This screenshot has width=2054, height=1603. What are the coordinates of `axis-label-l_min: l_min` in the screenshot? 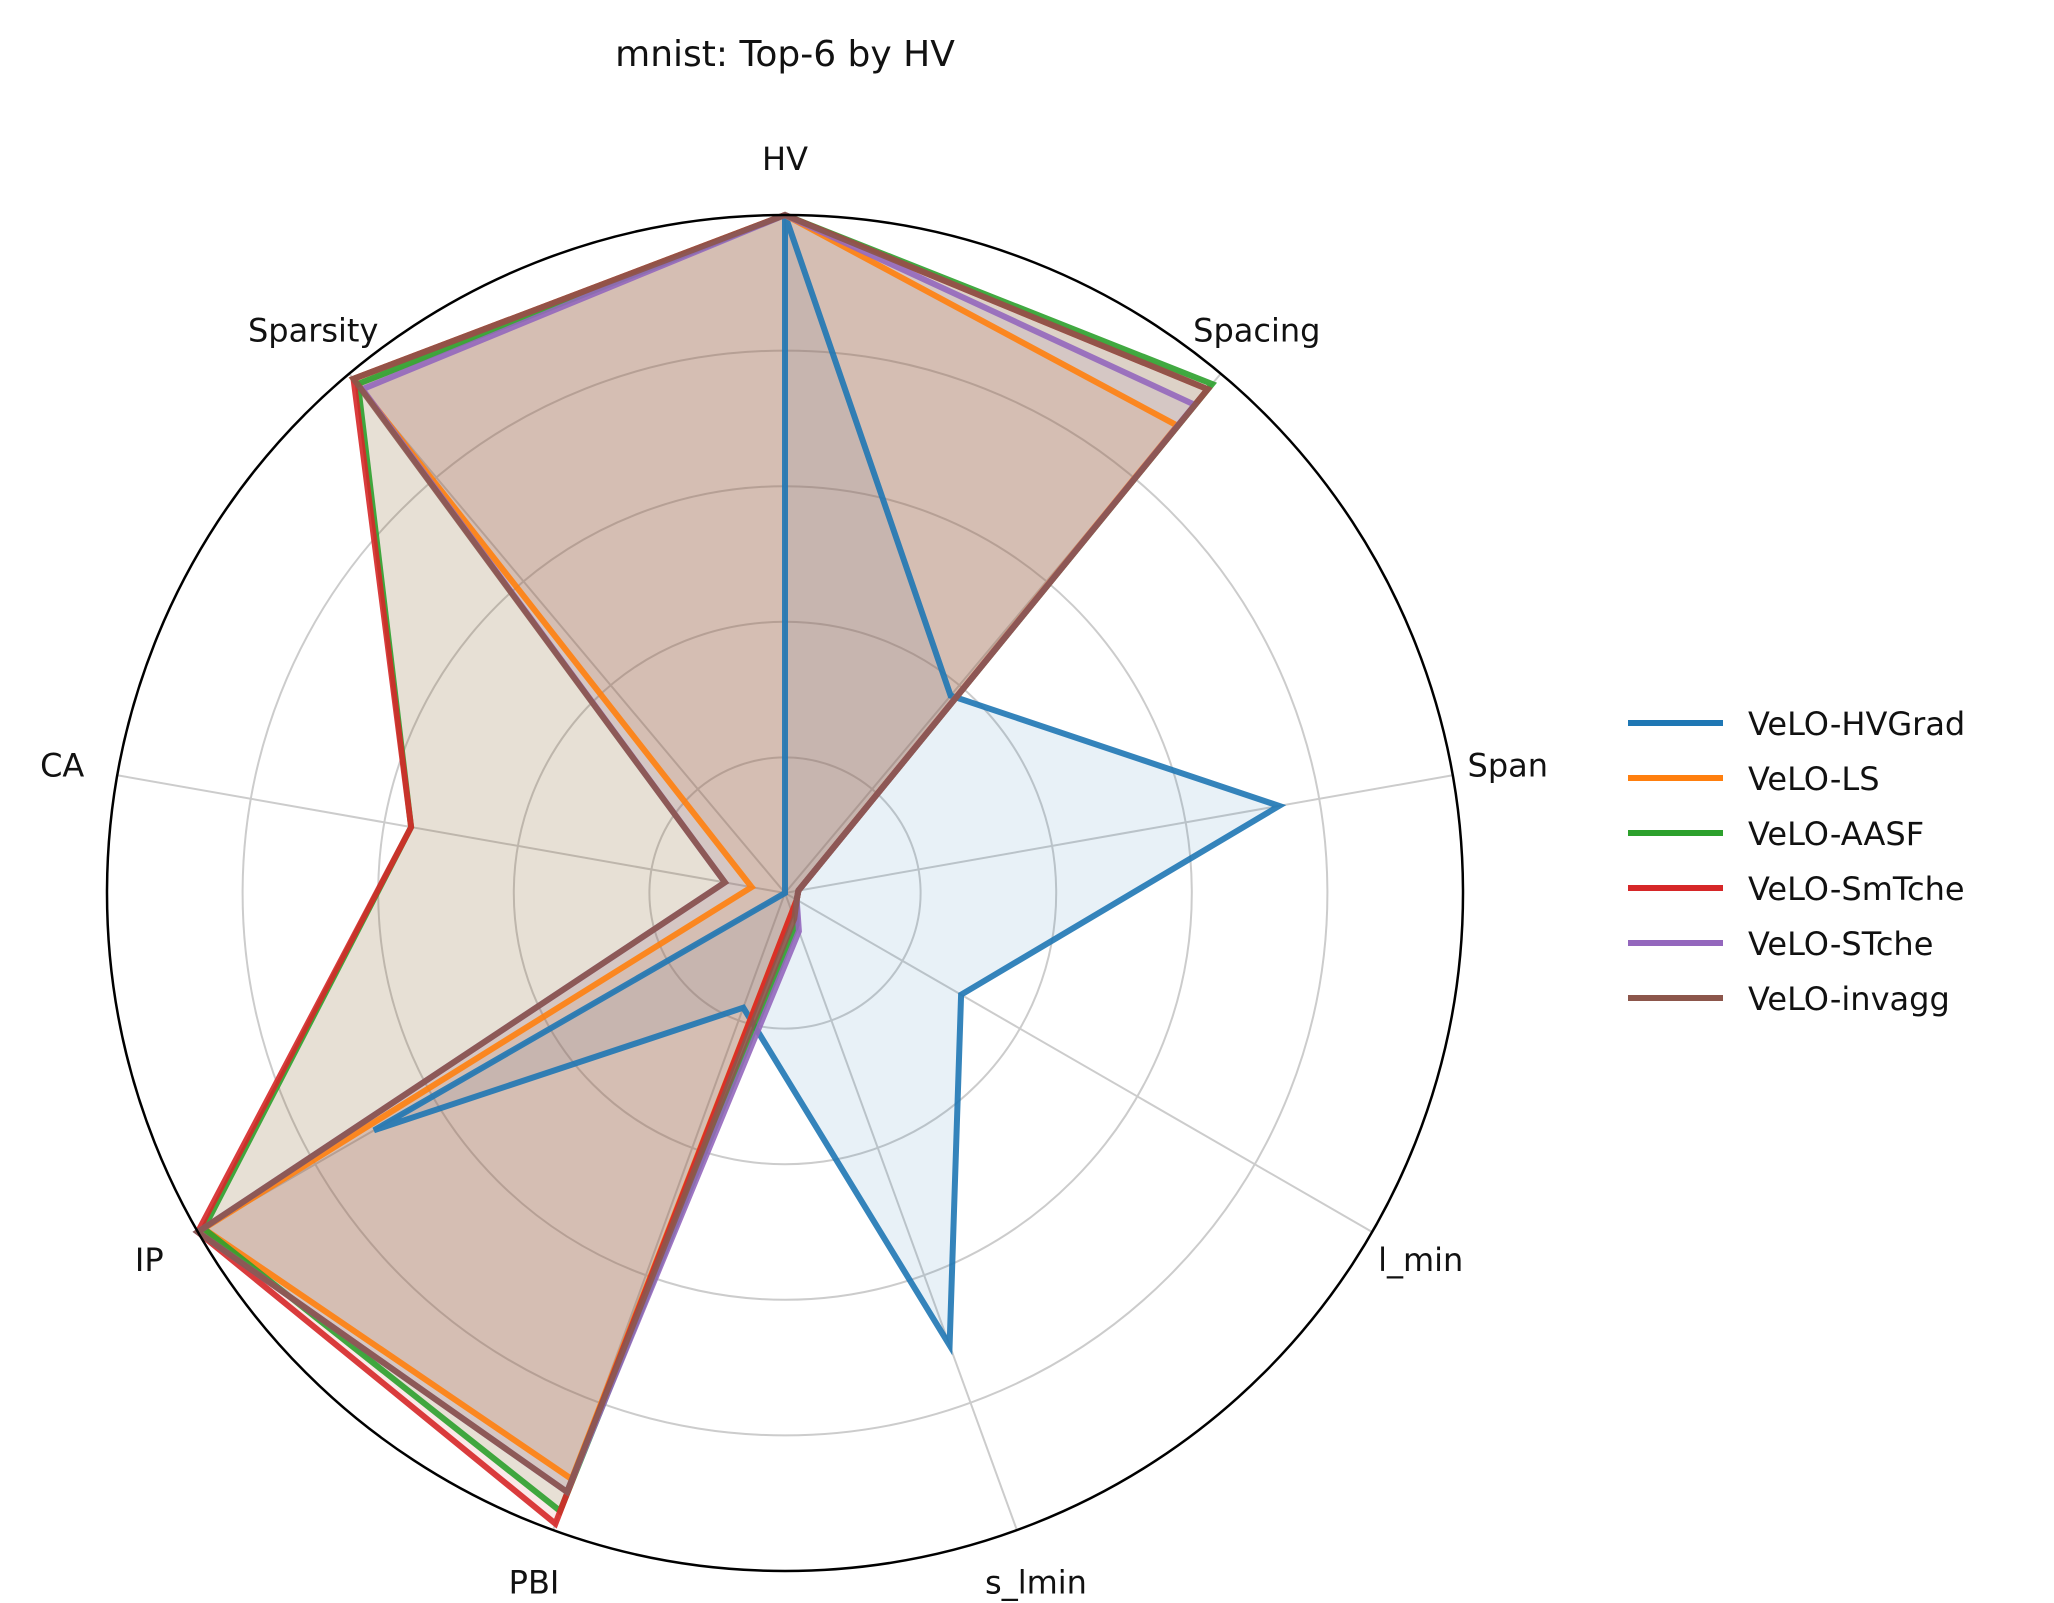 It's located at (1420, 1260).